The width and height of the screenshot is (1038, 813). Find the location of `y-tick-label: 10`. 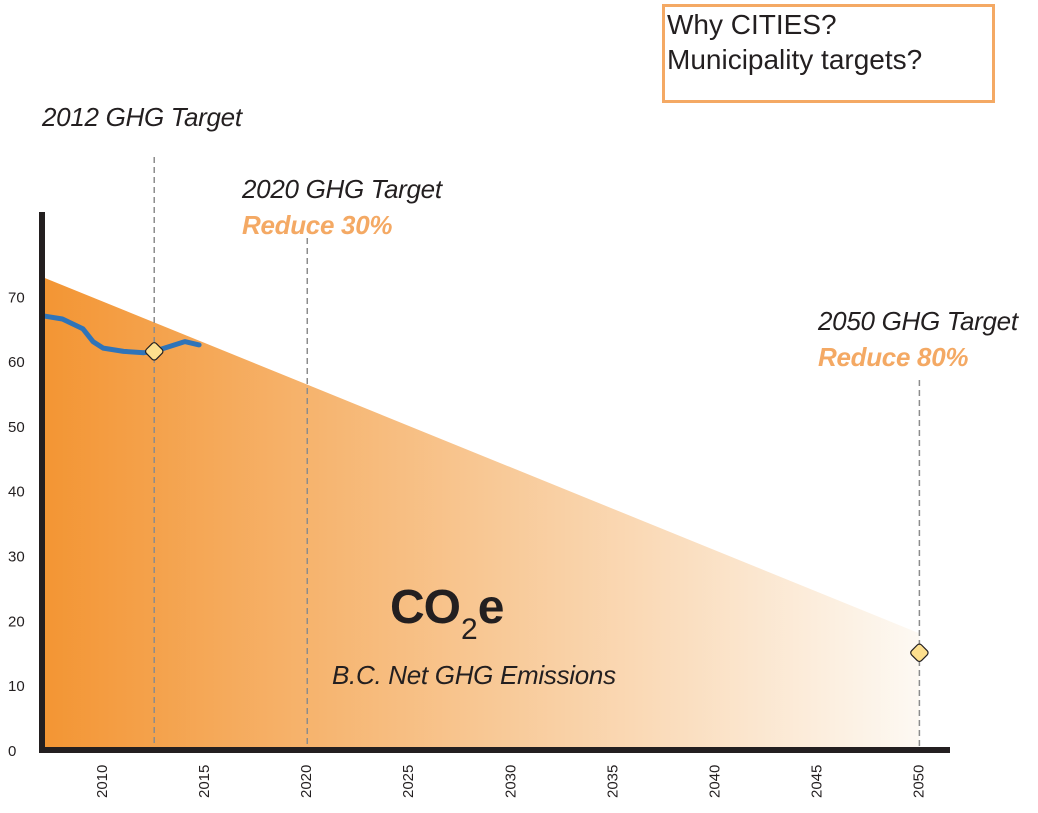

y-tick-label: 10 is located at coordinates (16, 686).